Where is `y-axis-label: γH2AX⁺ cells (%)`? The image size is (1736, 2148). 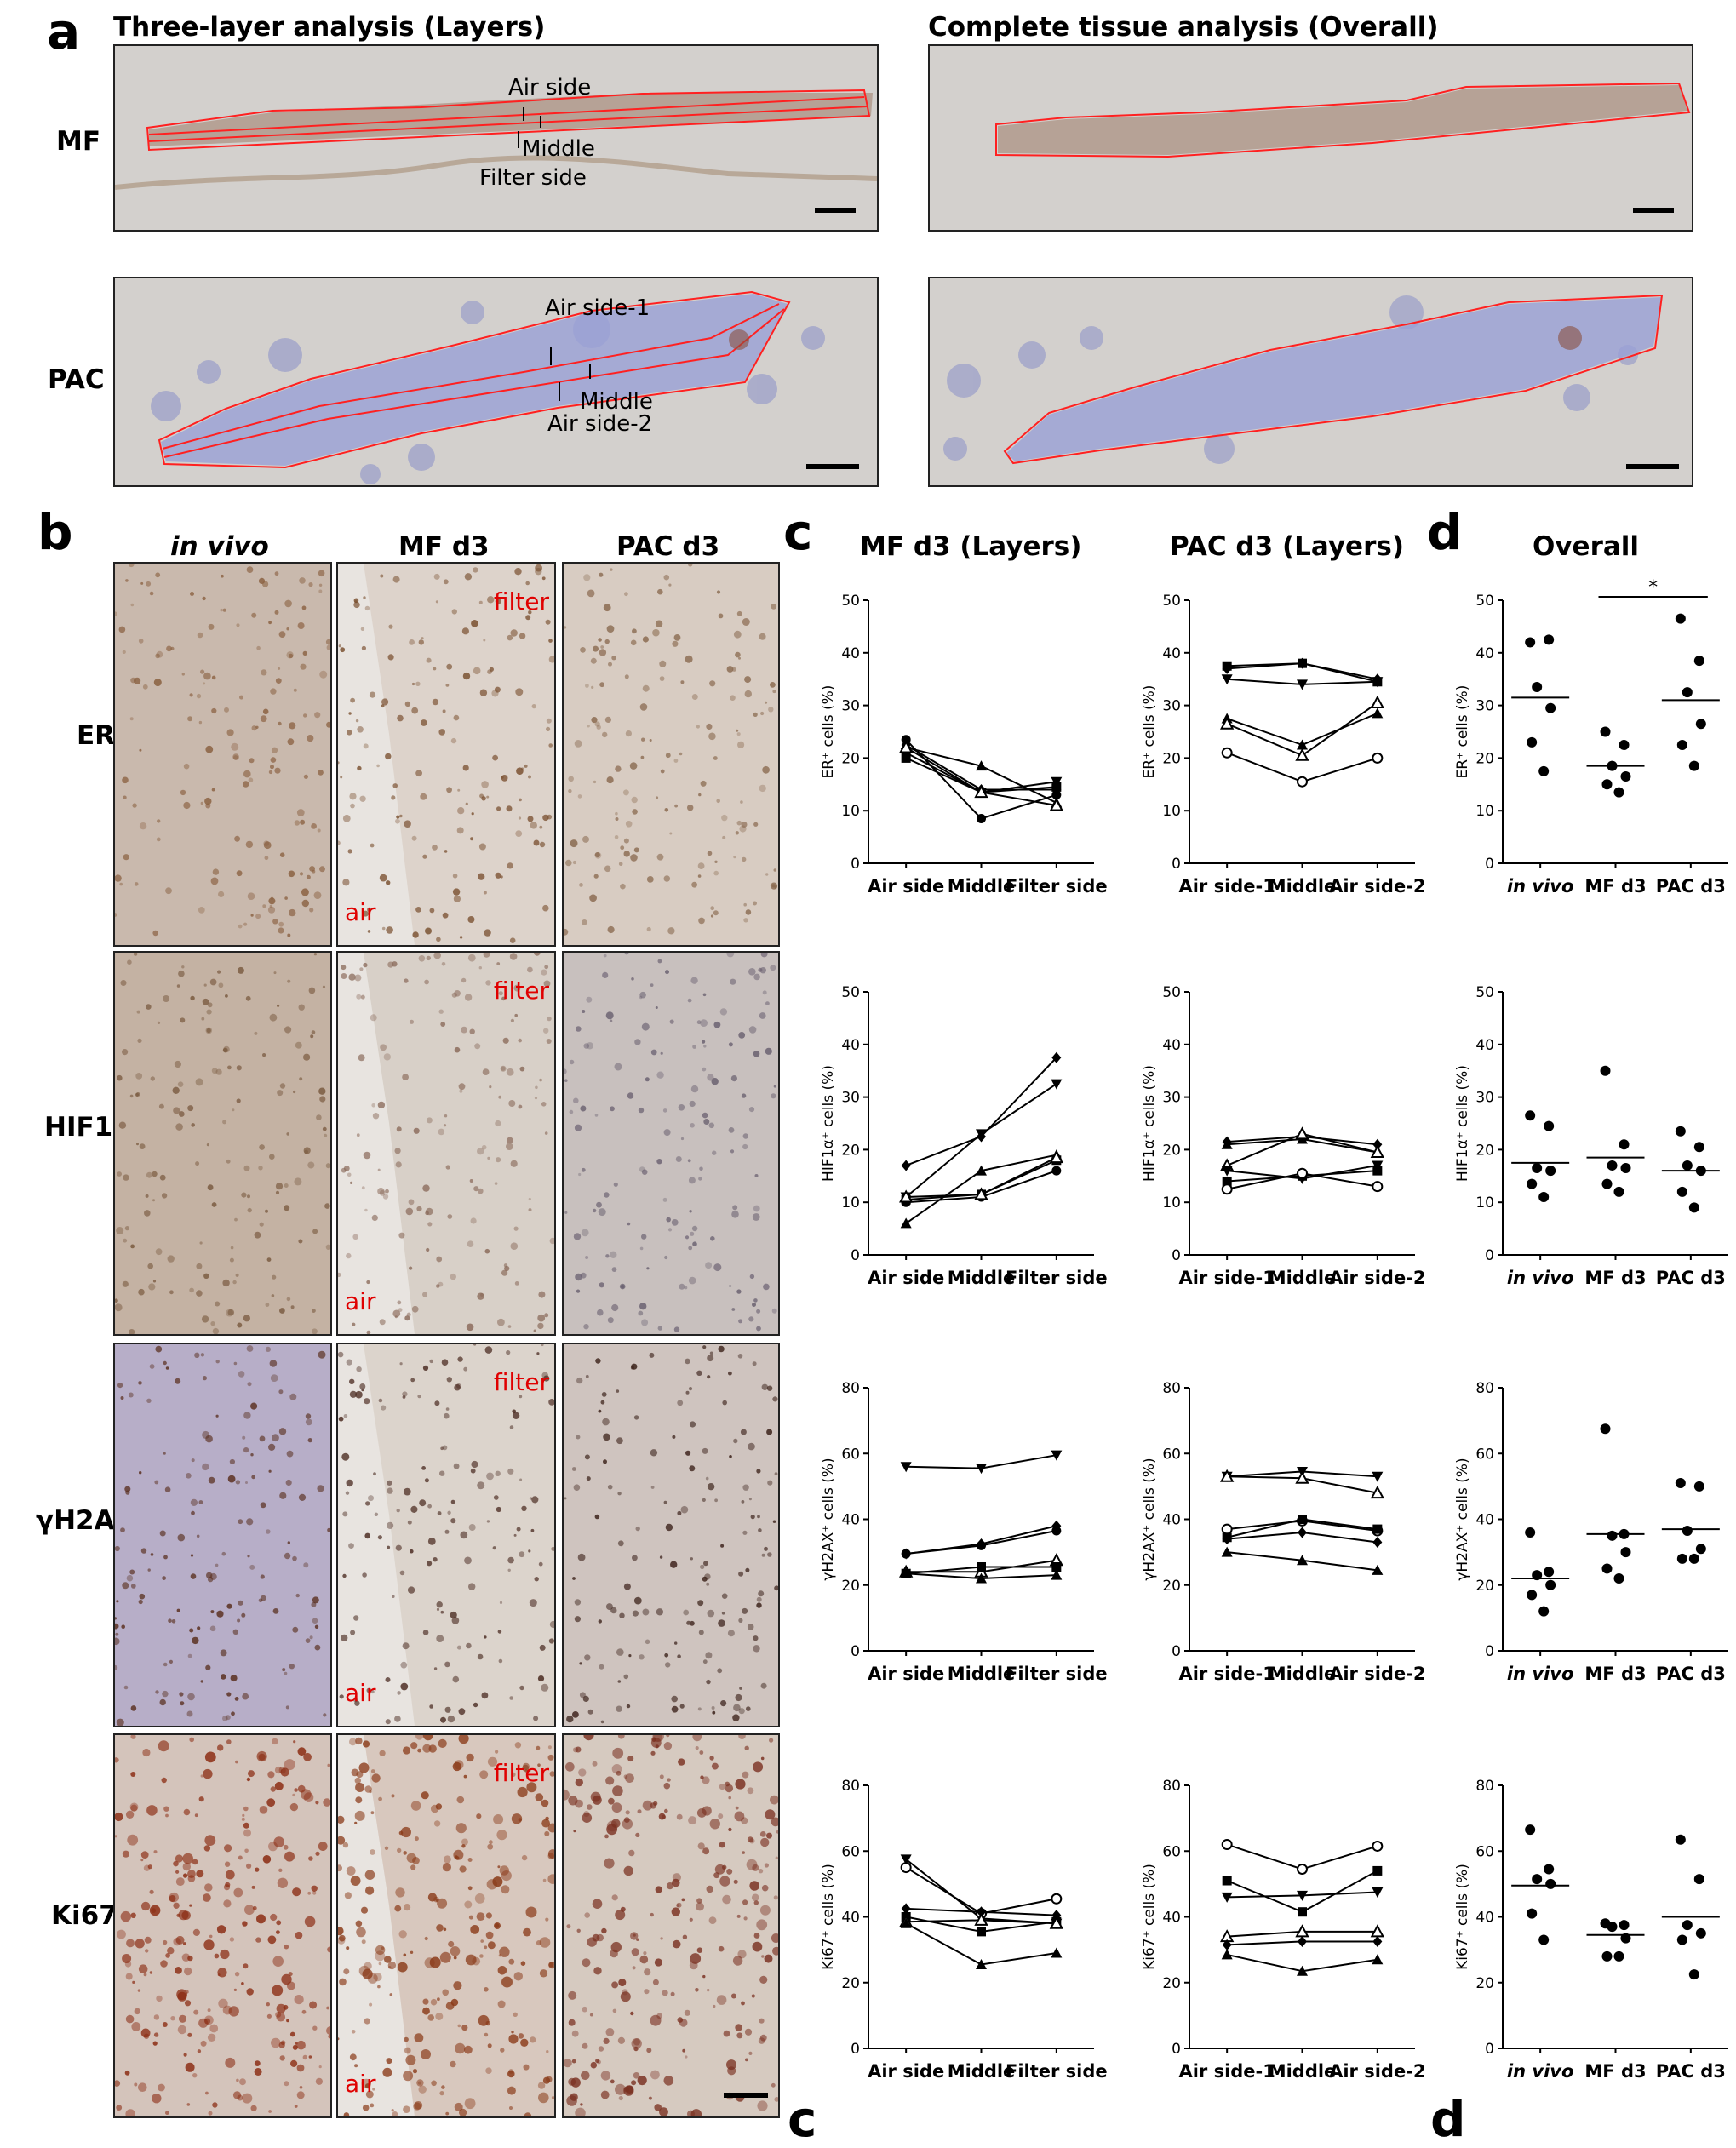
y-axis-label: γH2AX⁺ cells (%) is located at coordinates (1149, 1519).